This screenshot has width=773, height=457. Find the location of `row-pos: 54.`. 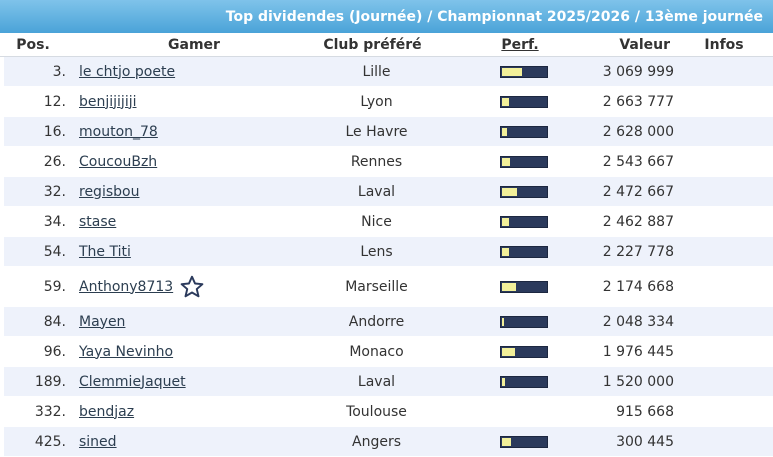

row-pos: 54. is located at coordinates (54, 251).